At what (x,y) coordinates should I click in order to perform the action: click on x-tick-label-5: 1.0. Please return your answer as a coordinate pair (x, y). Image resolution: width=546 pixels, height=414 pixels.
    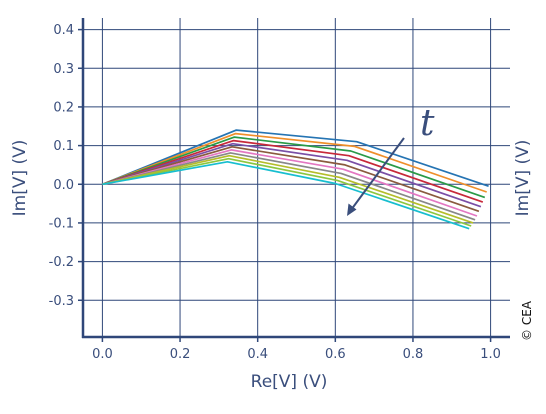
    Looking at the image, I should click on (490, 354).